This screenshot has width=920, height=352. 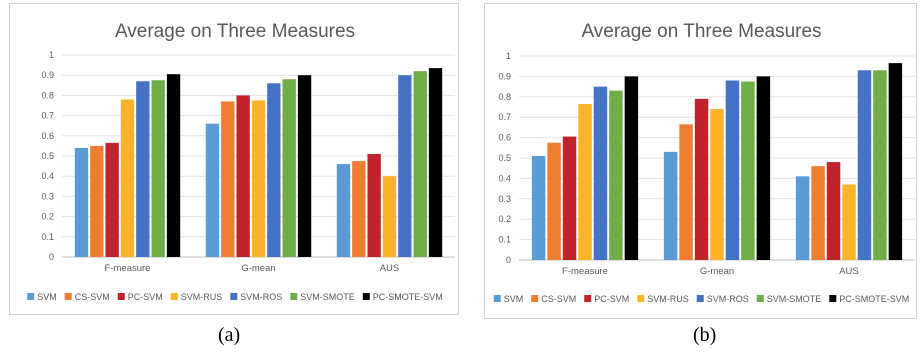 I want to click on figure-caption-b: (b), so click(x=705, y=335).